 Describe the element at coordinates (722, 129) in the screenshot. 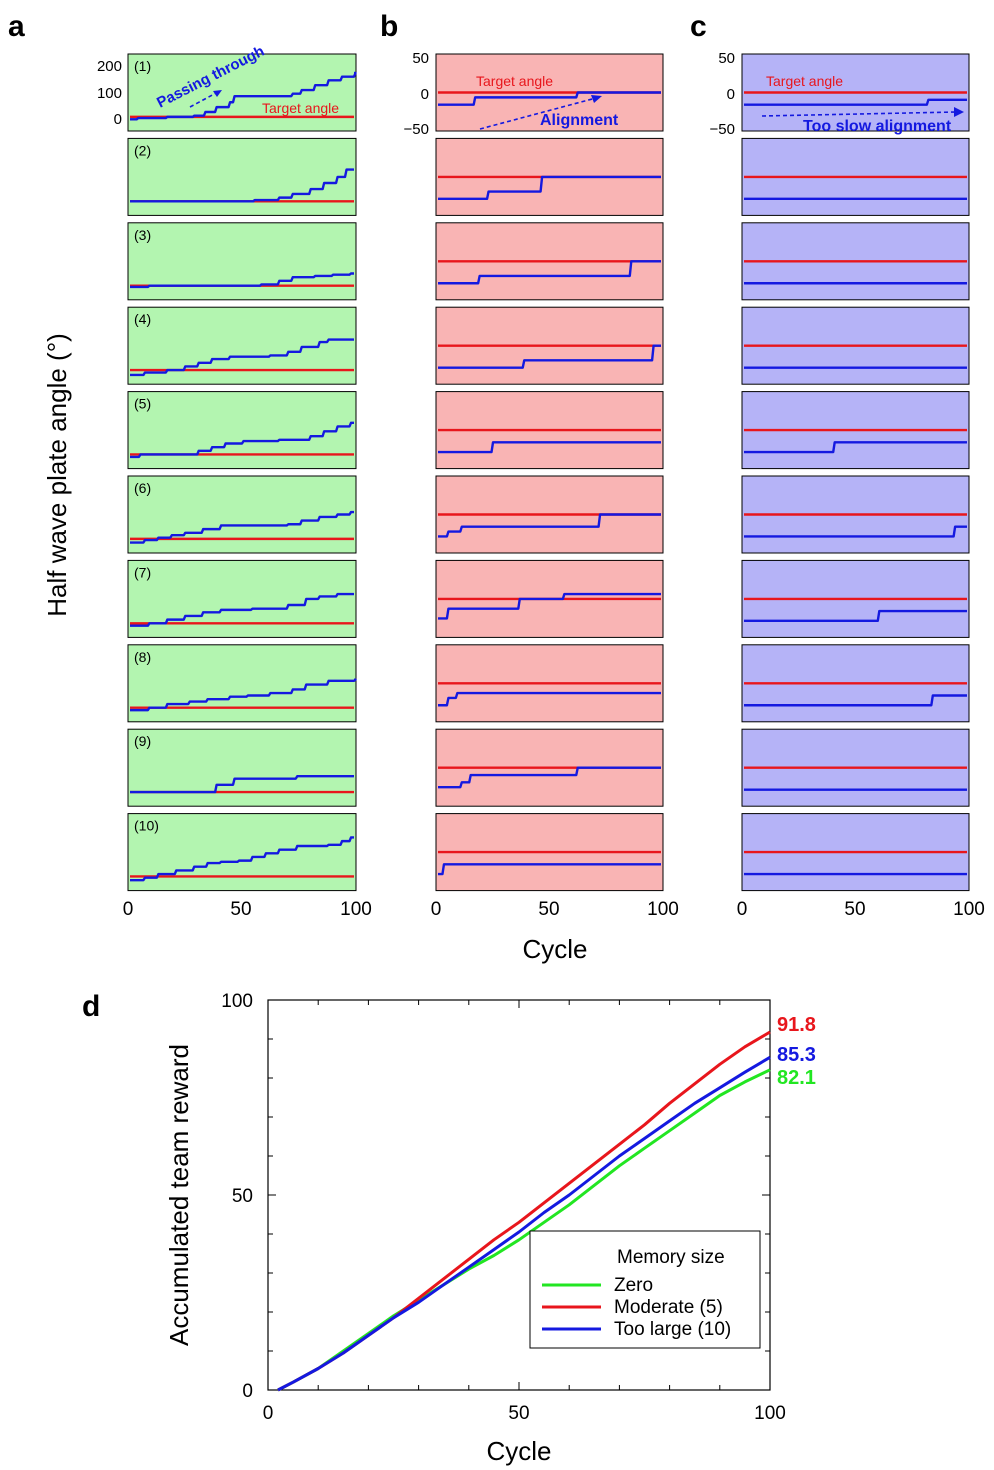

I see `ytick-c-minus50: −50` at that location.